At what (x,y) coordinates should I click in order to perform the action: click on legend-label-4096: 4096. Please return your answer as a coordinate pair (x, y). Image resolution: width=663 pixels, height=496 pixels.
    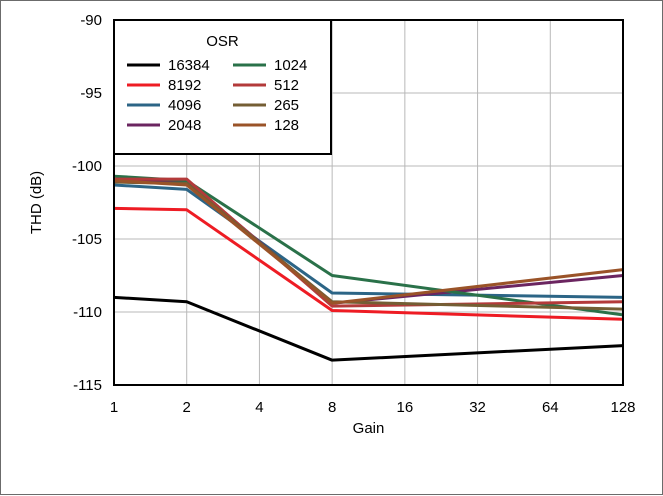
    Looking at the image, I should click on (184, 105).